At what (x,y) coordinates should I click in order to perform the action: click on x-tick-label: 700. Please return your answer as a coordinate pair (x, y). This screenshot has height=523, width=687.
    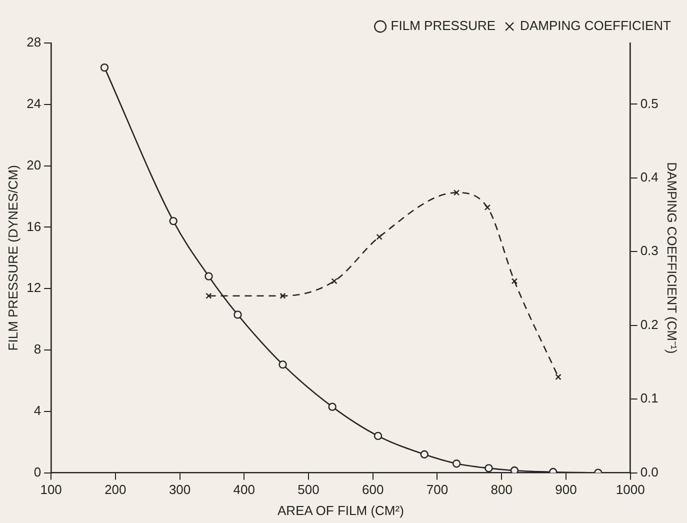
    Looking at the image, I should click on (437, 490).